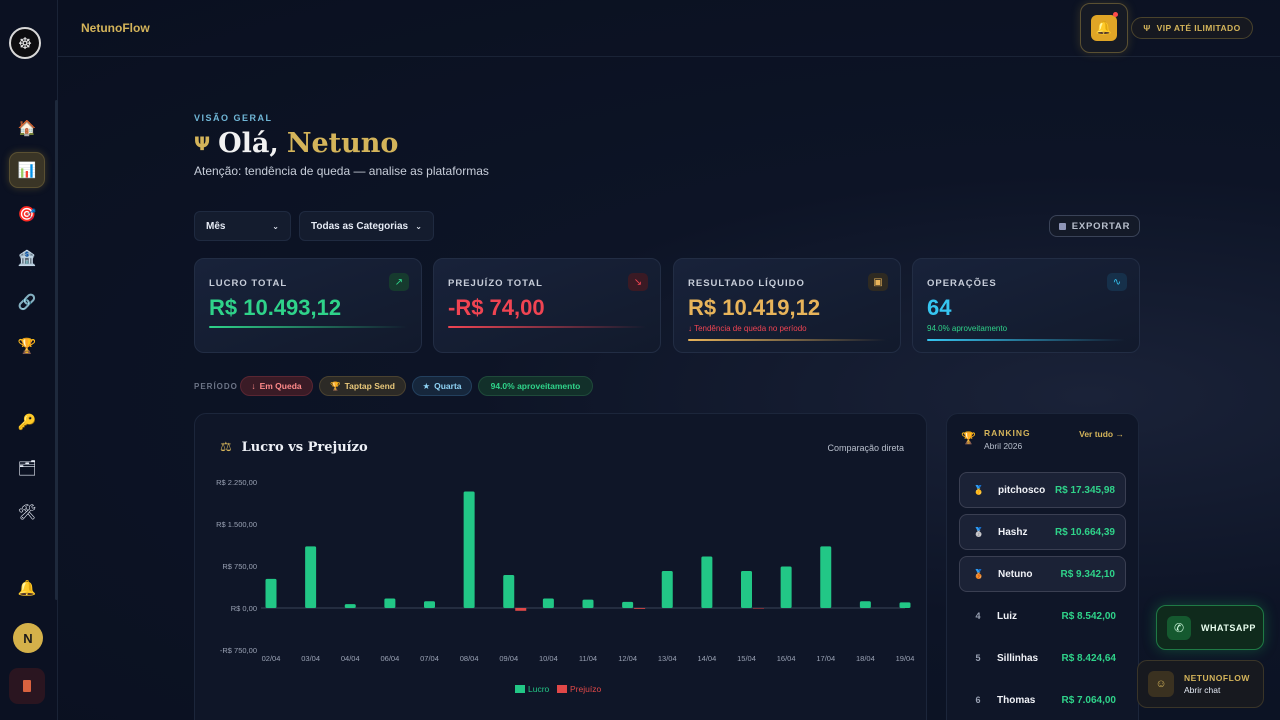 The height and width of the screenshot is (720, 1280). What do you see at coordinates (520, 689) in the screenshot?
I see `legend-swatch-lucro` at bounding box center [520, 689].